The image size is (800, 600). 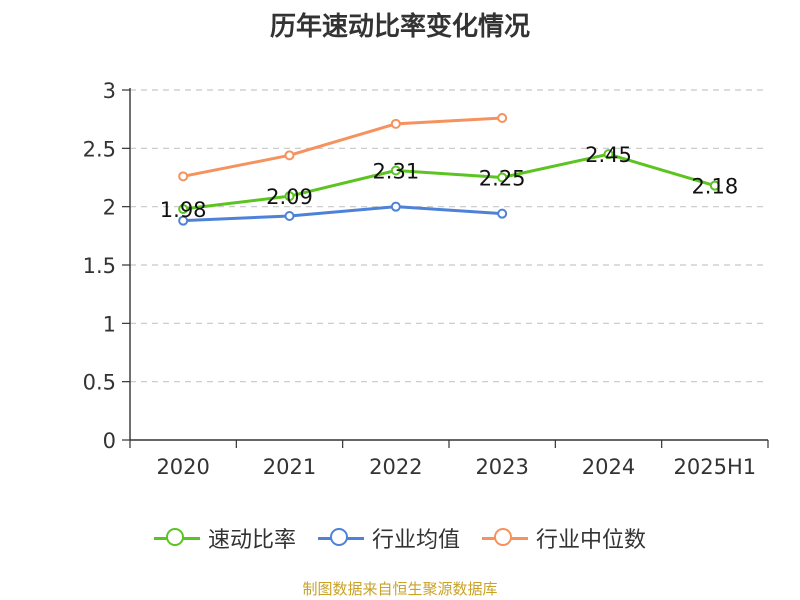 I want to click on y-tick-label: 3, so click(x=109, y=91).